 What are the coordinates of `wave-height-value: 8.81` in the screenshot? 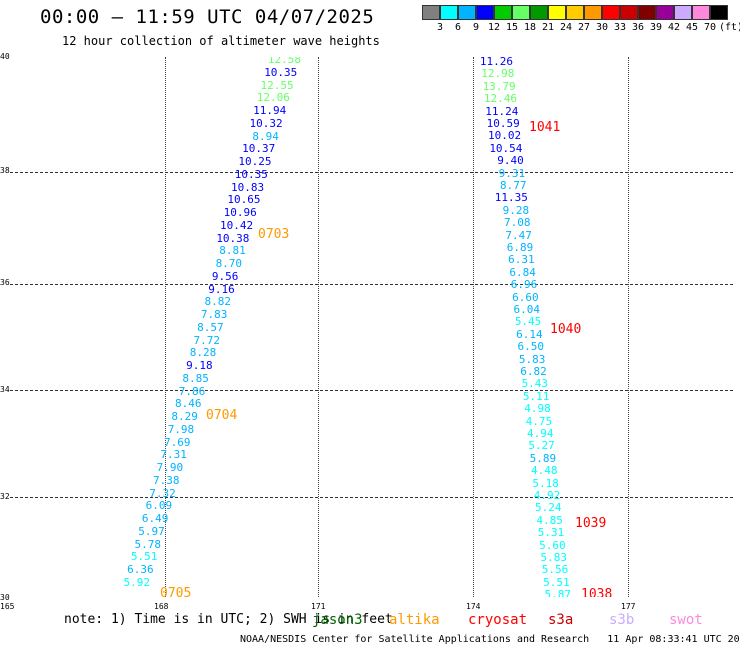 It's located at (232, 251).